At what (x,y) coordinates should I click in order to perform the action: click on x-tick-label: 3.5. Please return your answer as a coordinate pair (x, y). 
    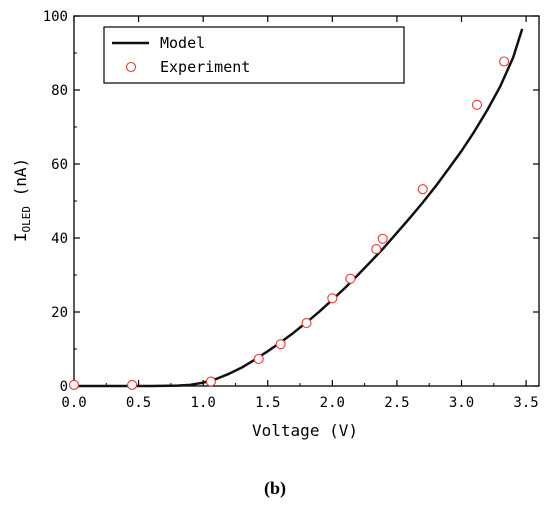
    Looking at the image, I should click on (525, 403).